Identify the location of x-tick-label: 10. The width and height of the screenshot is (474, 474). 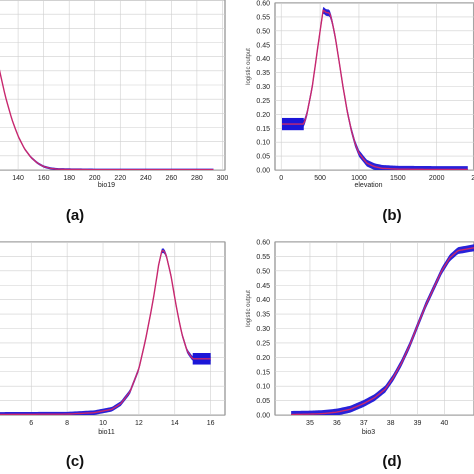
(103, 423).